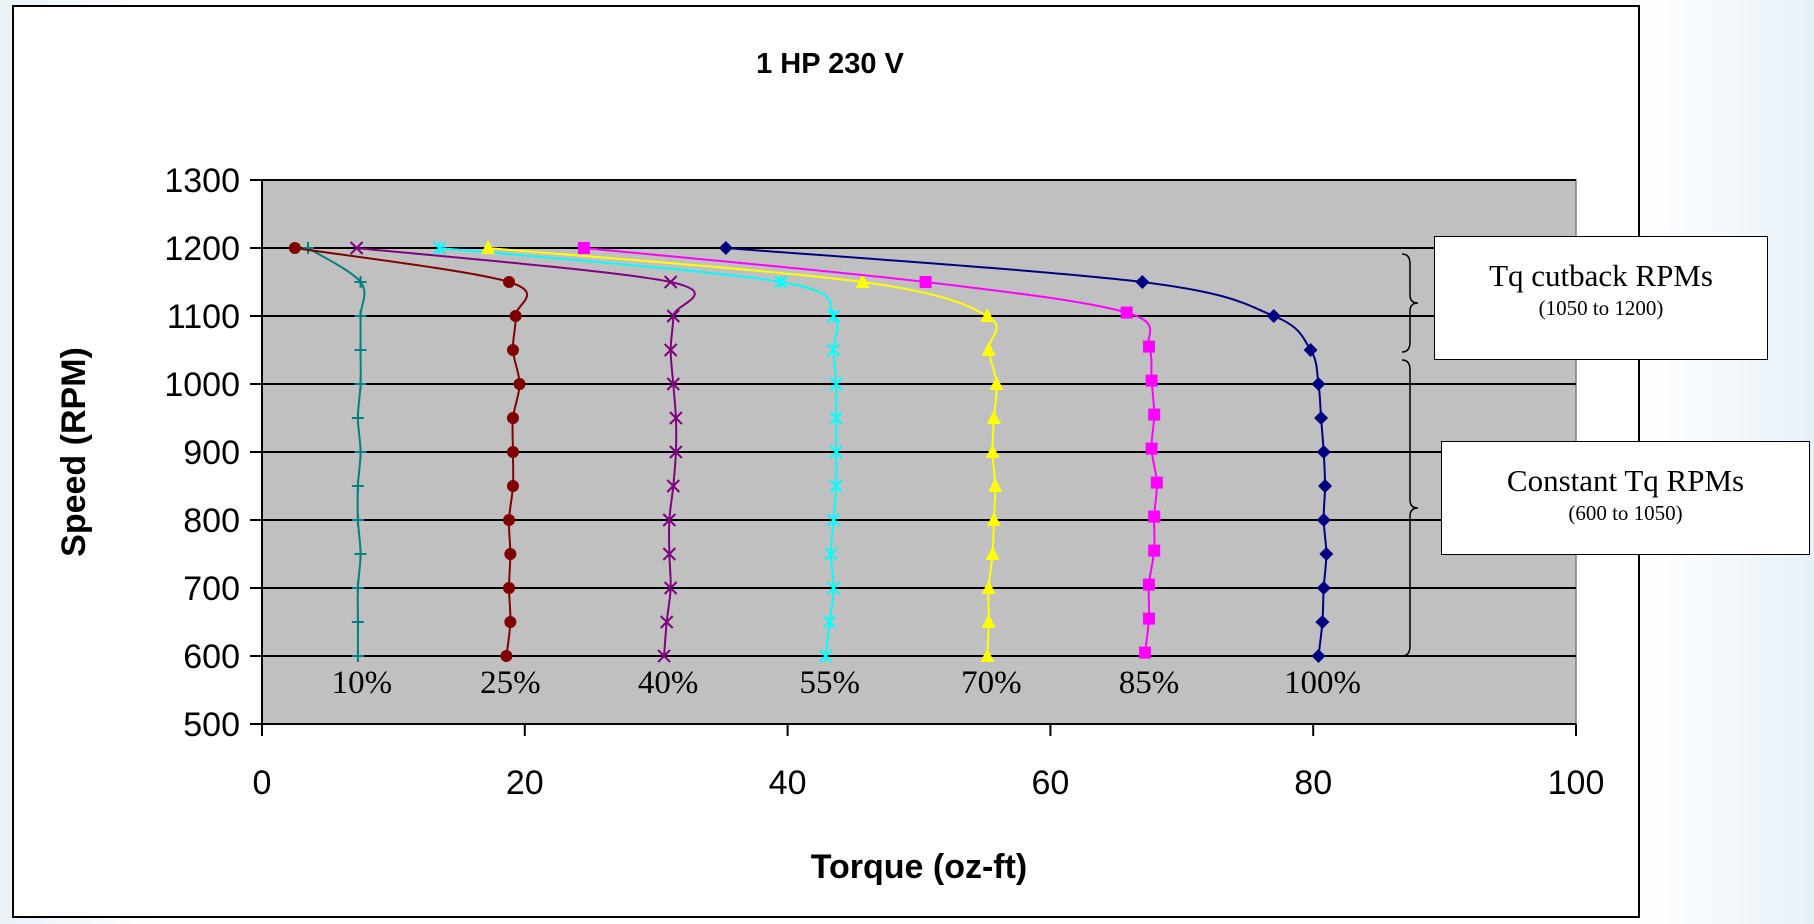 The image size is (1814, 924). What do you see at coordinates (202, 249) in the screenshot?
I see `y-tick-label: 1200` at bounding box center [202, 249].